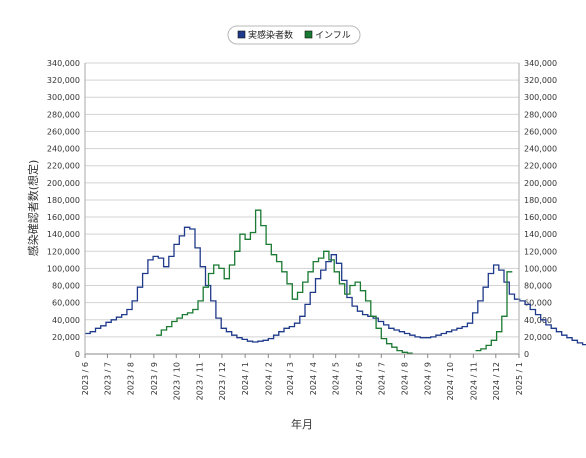  I want to click on y-tick-label-left: 160,000, so click(63, 217).